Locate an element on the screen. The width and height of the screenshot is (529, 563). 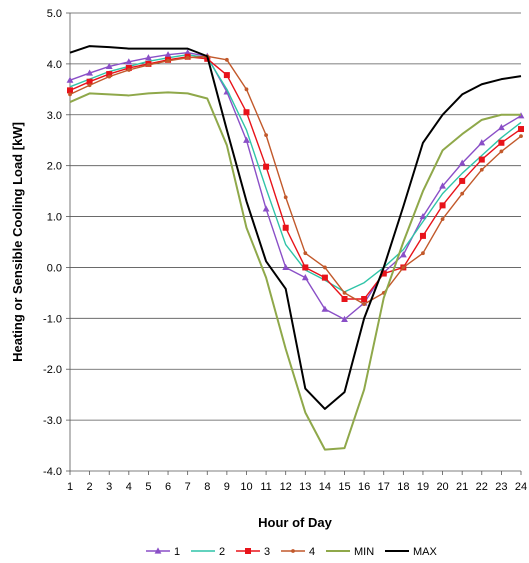
x-tick-label: 18 is located at coordinates (403, 487).